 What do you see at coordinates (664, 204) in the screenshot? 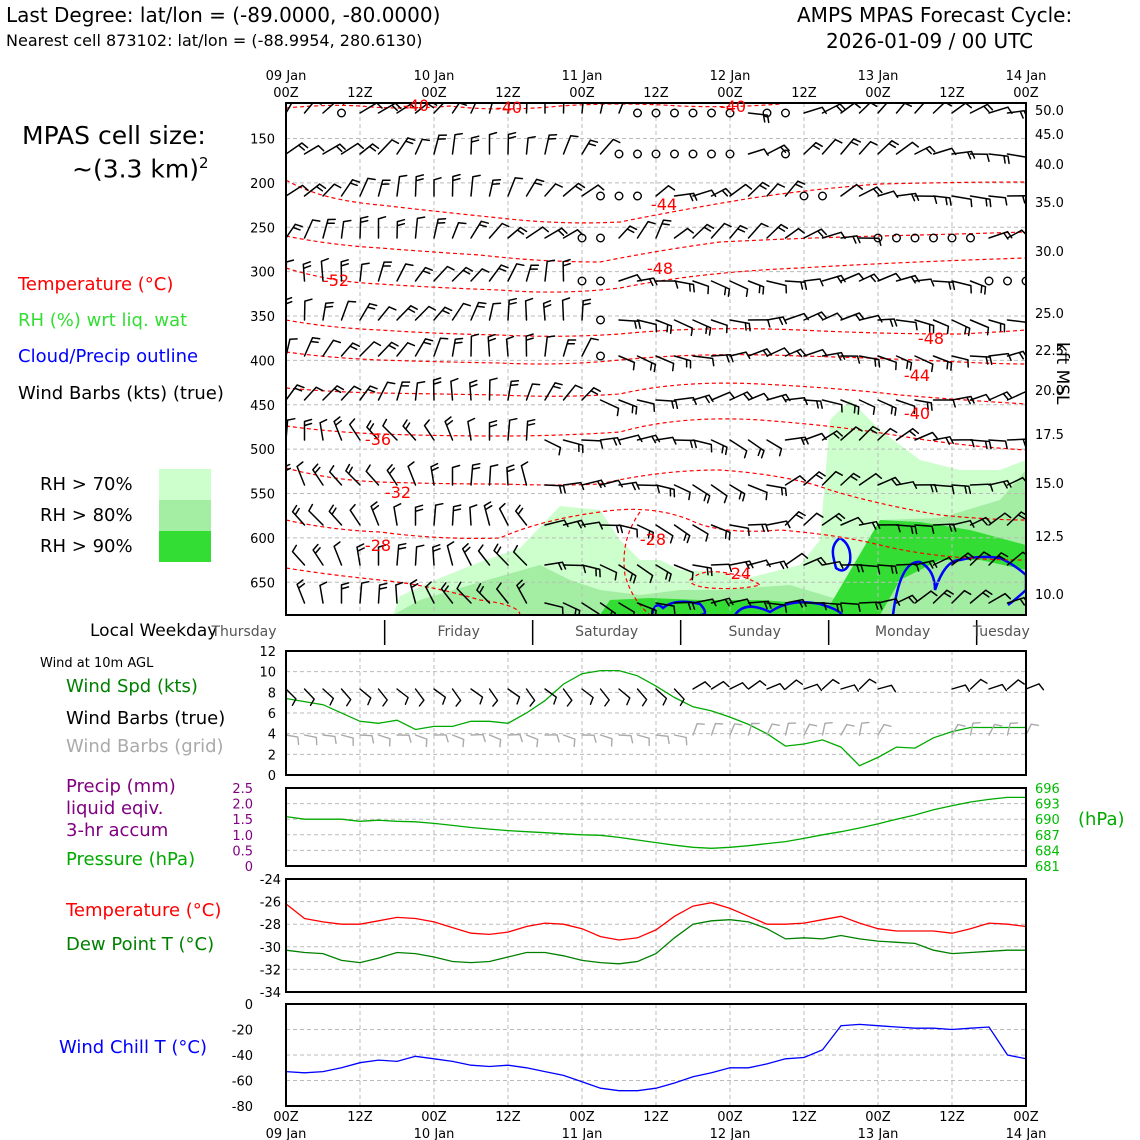
I see `contour-label: -44` at bounding box center [664, 204].